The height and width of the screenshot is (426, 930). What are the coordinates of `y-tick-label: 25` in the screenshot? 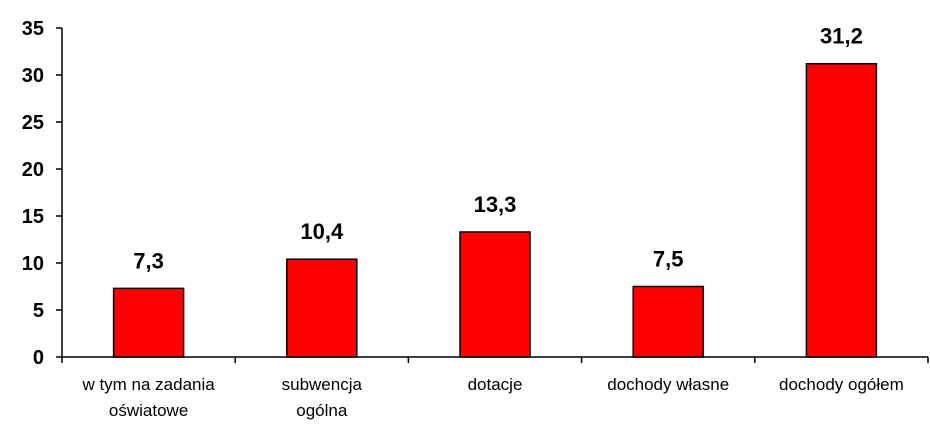 It's located at (33, 123).